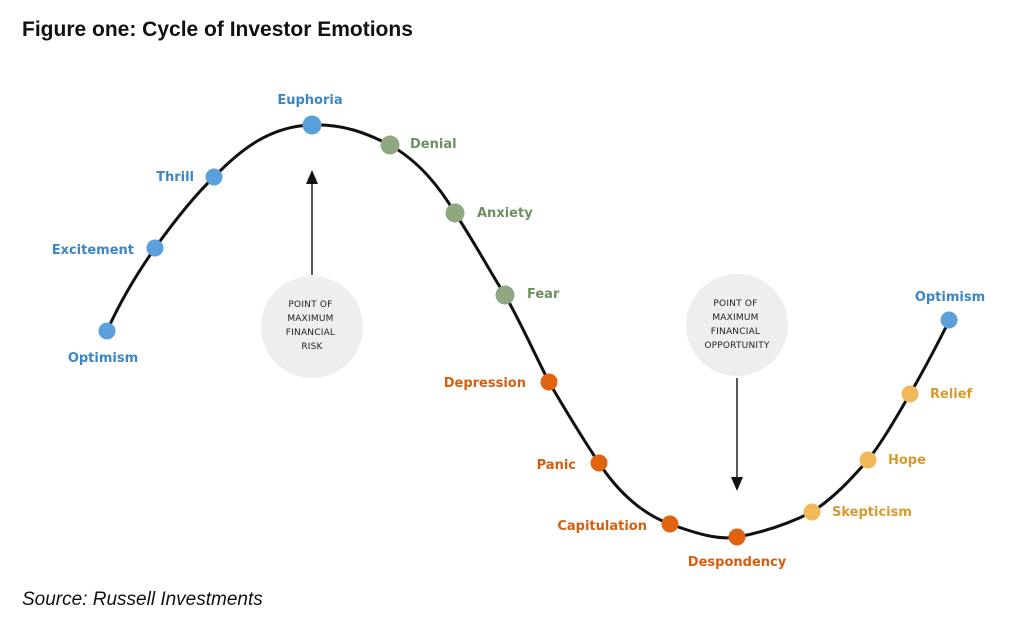 Image resolution: width=1024 pixels, height=619 pixels. I want to click on stage-label-thrill: Thrill, so click(175, 177).